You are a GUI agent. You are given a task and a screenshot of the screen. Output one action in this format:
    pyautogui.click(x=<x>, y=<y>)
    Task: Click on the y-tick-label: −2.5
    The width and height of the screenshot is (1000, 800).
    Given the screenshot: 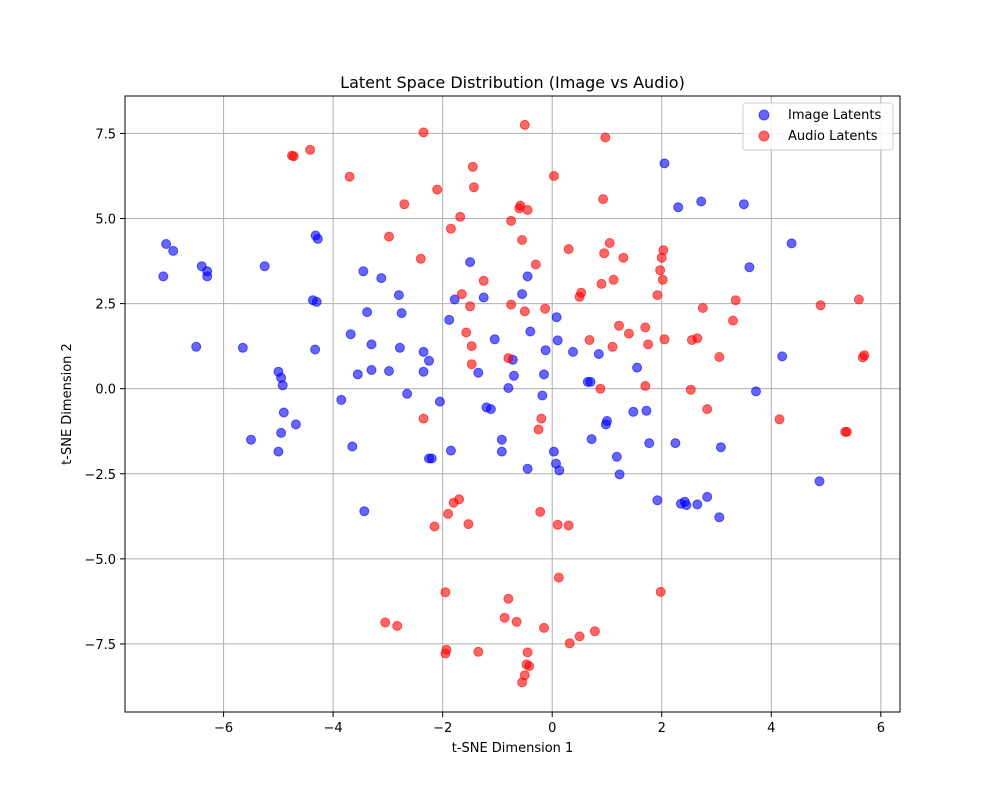 What is the action you would take?
    pyautogui.click(x=100, y=475)
    